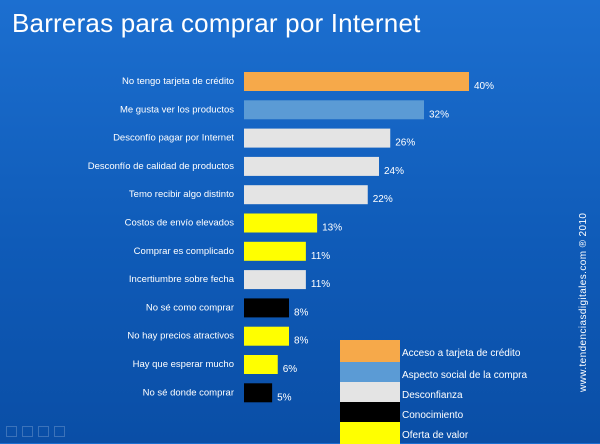 This screenshot has width=600, height=444. What do you see at coordinates (435, 435) in the screenshot?
I see `legend-label: Oferta de valor` at bounding box center [435, 435].